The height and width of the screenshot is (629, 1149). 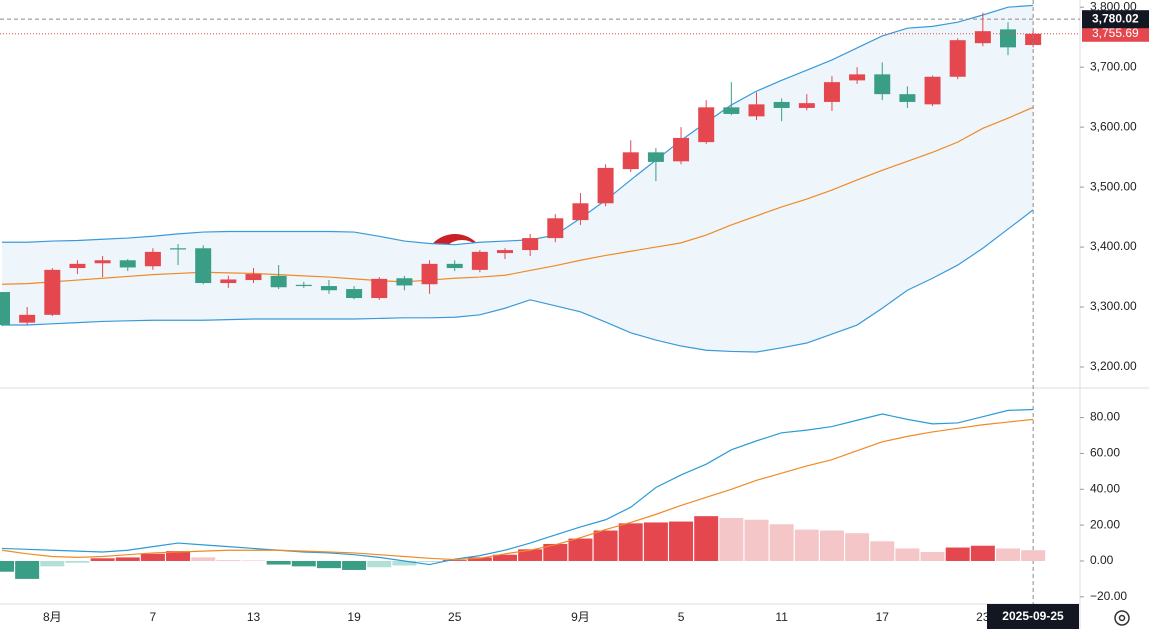 I want to click on last-price-label: 3,755.69, so click(x=1115, y=33).